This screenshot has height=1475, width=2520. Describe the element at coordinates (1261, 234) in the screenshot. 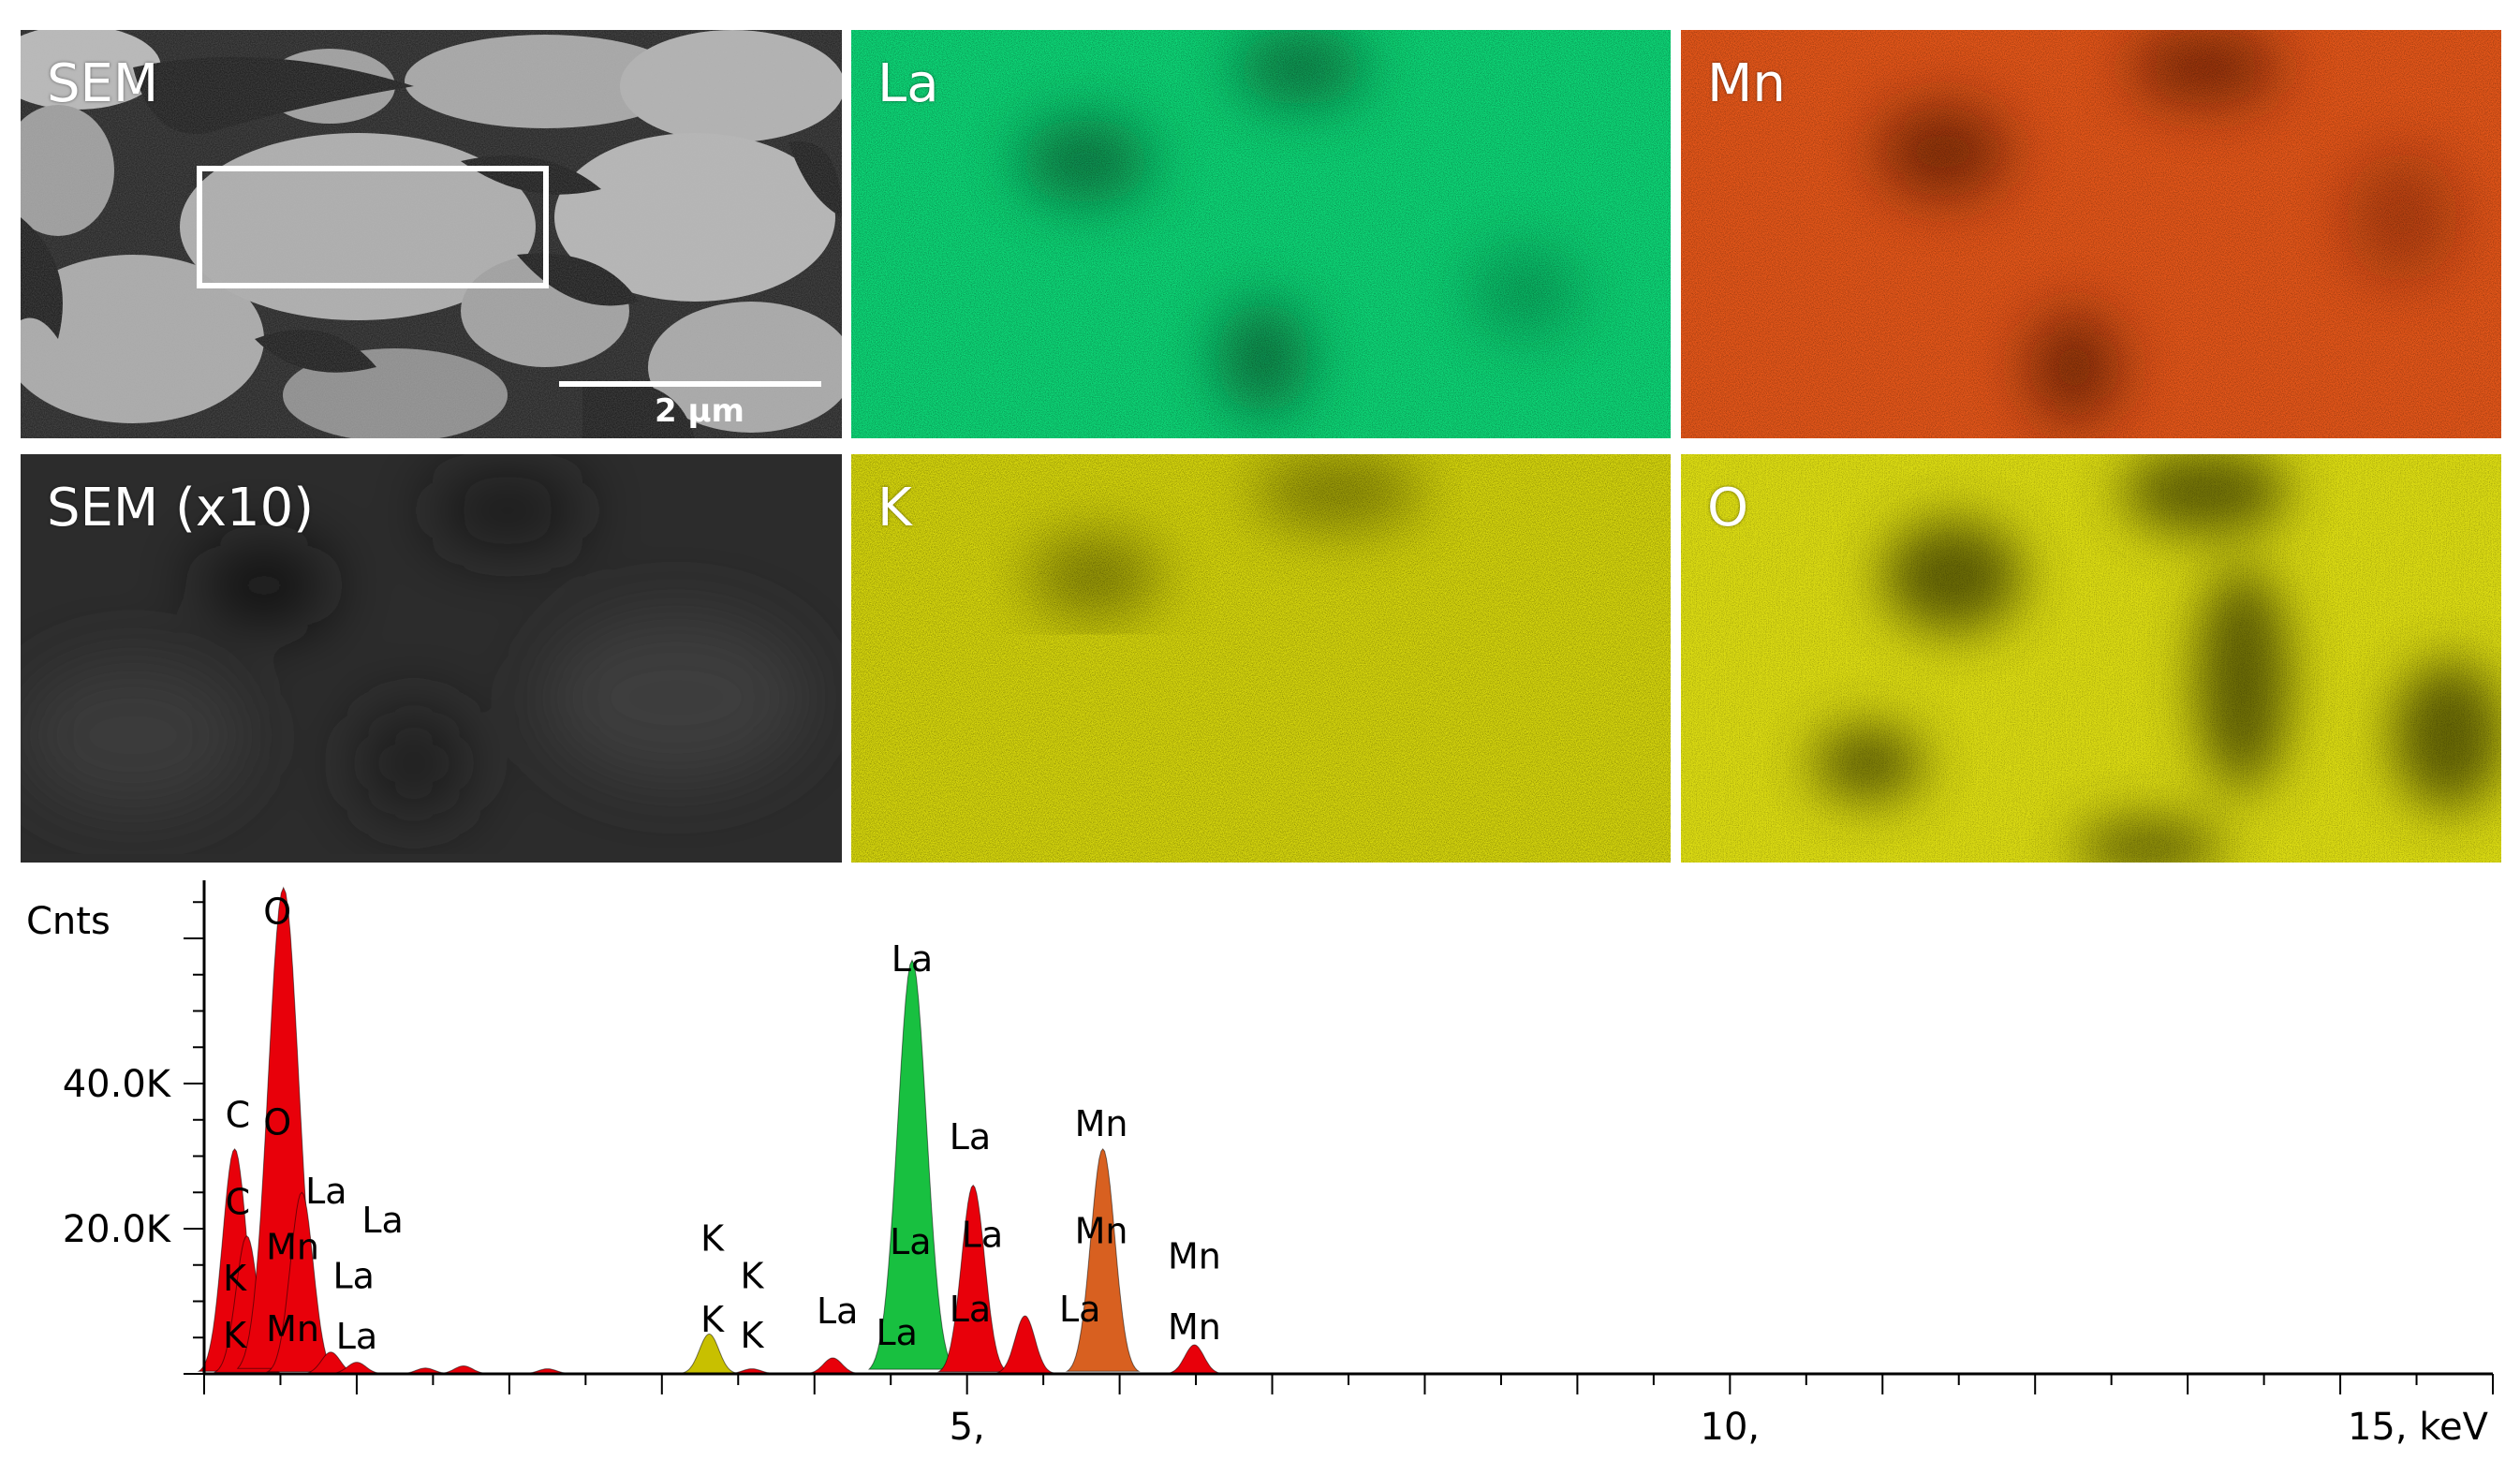

I see `la-map-panel: La` at that location.